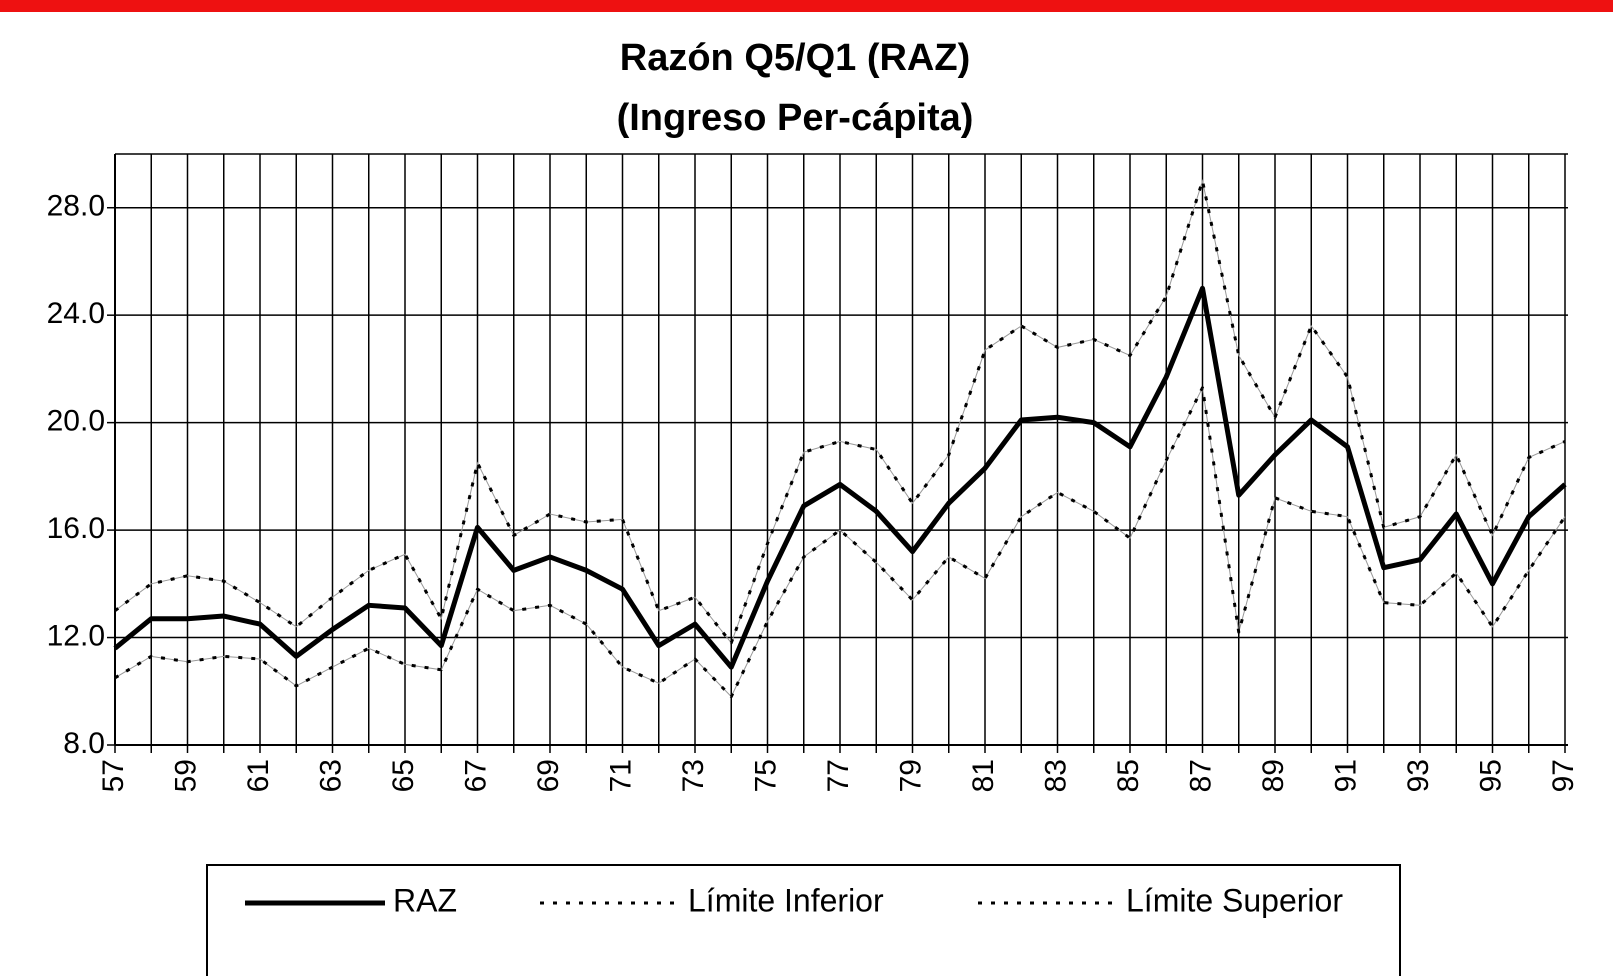 This screenshot has height=976, width=1613. Describe the element at coordinates (1055, 775) in the screenshot. I see `x-tick-label: 83` at that location.